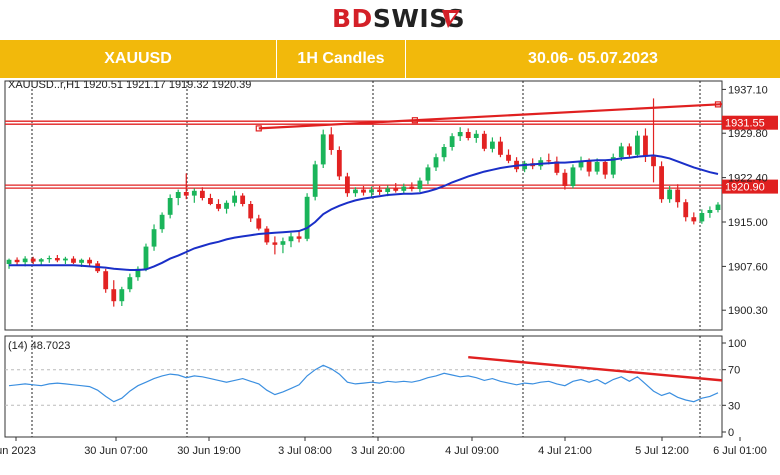 This screenshot has width=780, height=475. Describe the element at coordinates (734, 406) in the screenshot. I see `rsi-y-tick-label: 30` at that location.